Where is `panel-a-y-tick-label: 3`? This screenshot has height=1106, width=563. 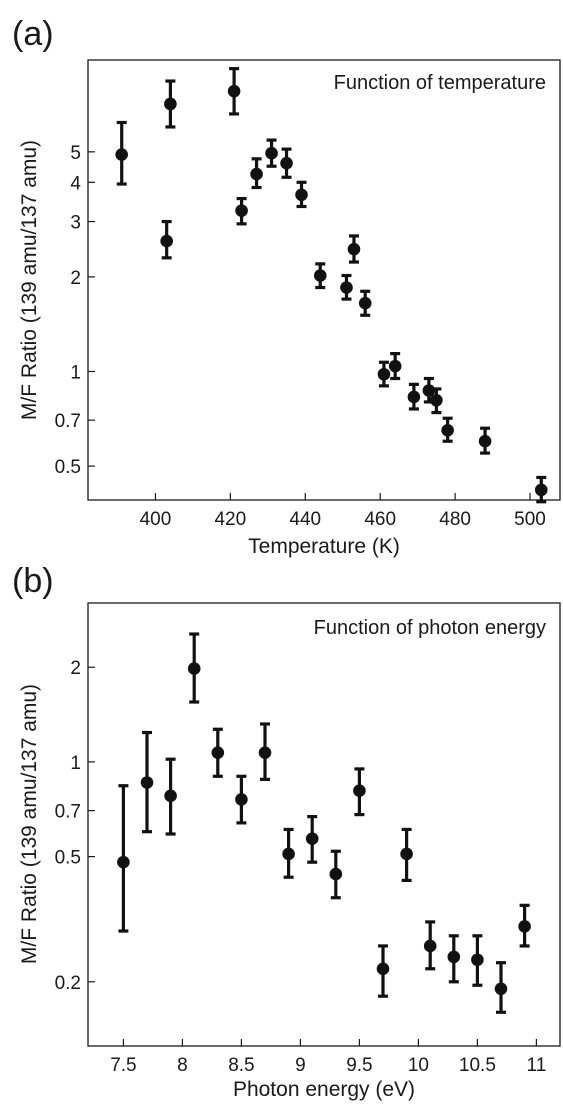
panel-a-y-tick-label: 3 is located at coordinates (75, 223).